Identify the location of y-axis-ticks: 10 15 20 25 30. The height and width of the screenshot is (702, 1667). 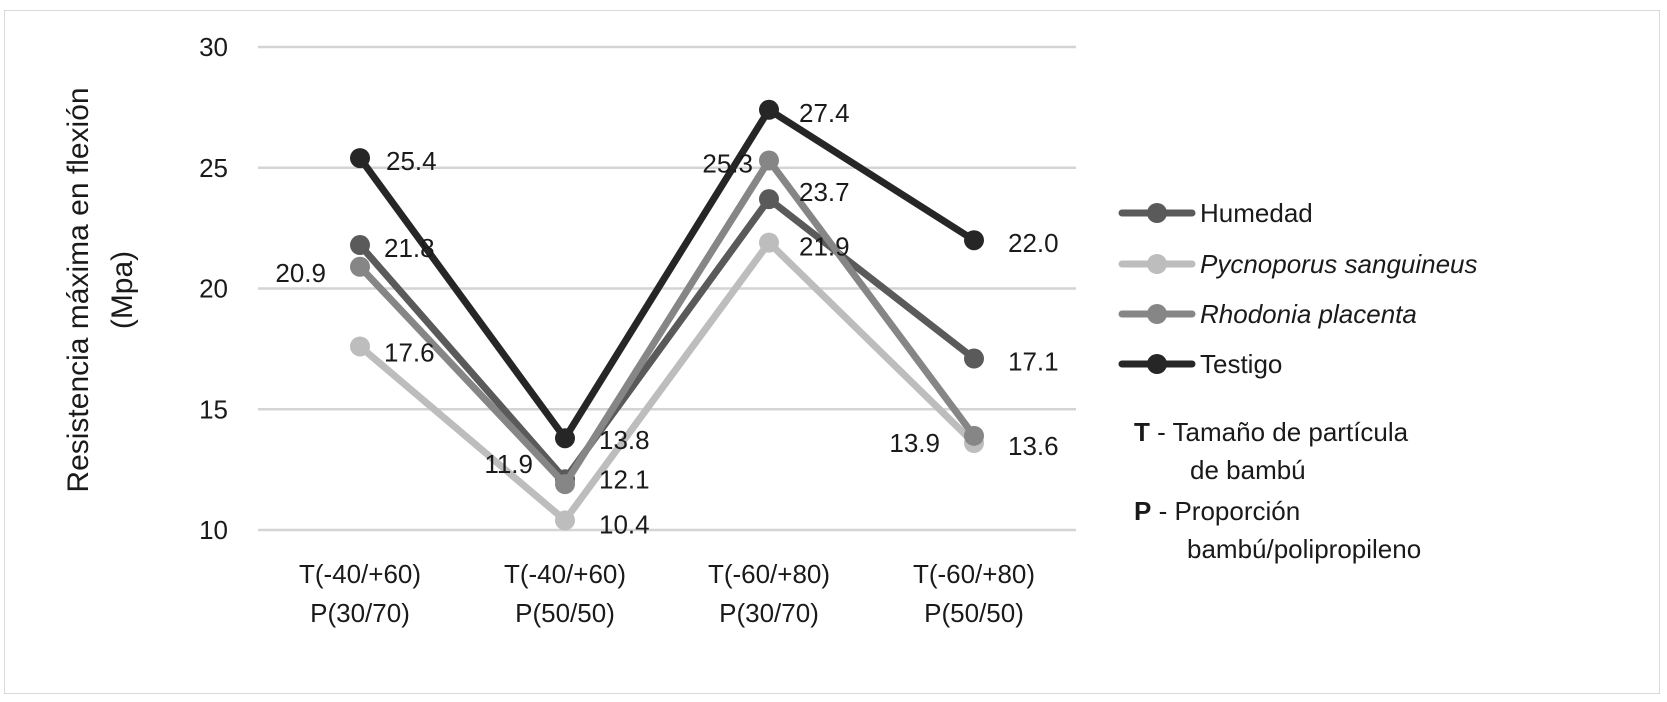
(213, 288).